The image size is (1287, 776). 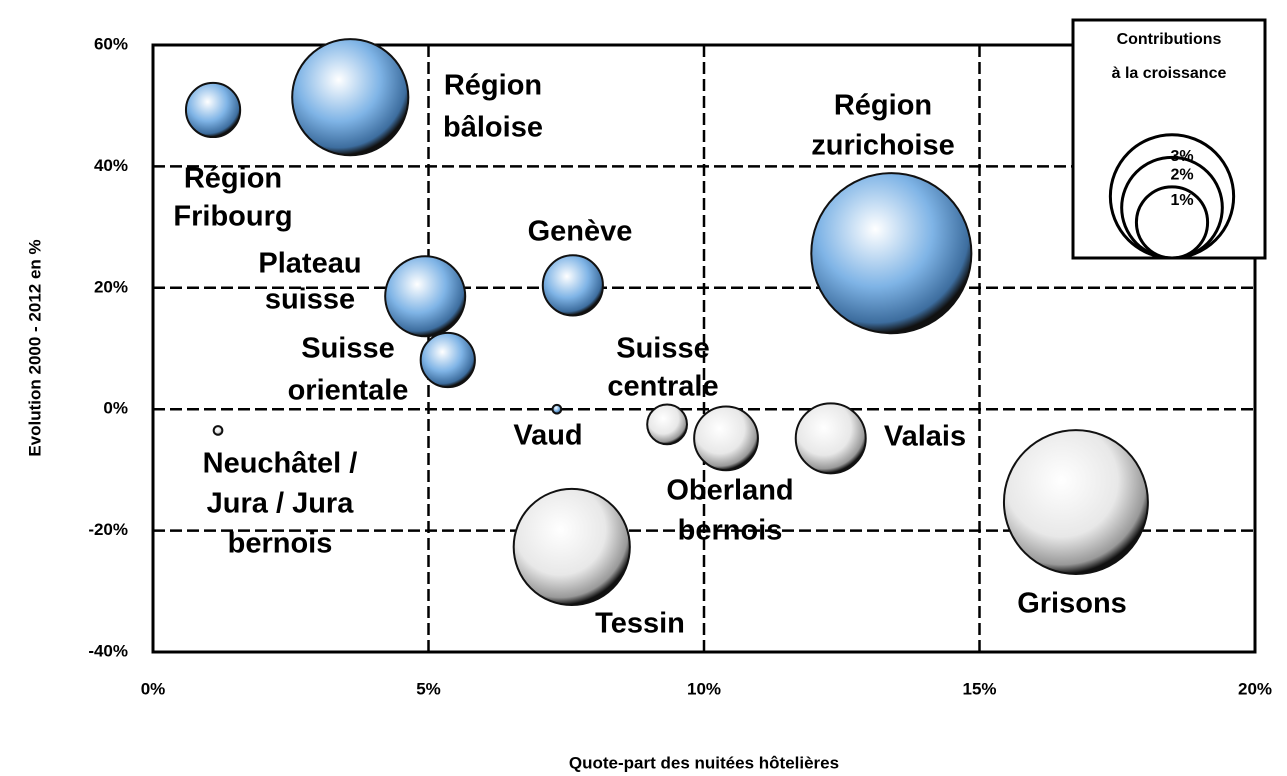 I want to click on x-tick-label: 10%, so click(x=704, y=688).